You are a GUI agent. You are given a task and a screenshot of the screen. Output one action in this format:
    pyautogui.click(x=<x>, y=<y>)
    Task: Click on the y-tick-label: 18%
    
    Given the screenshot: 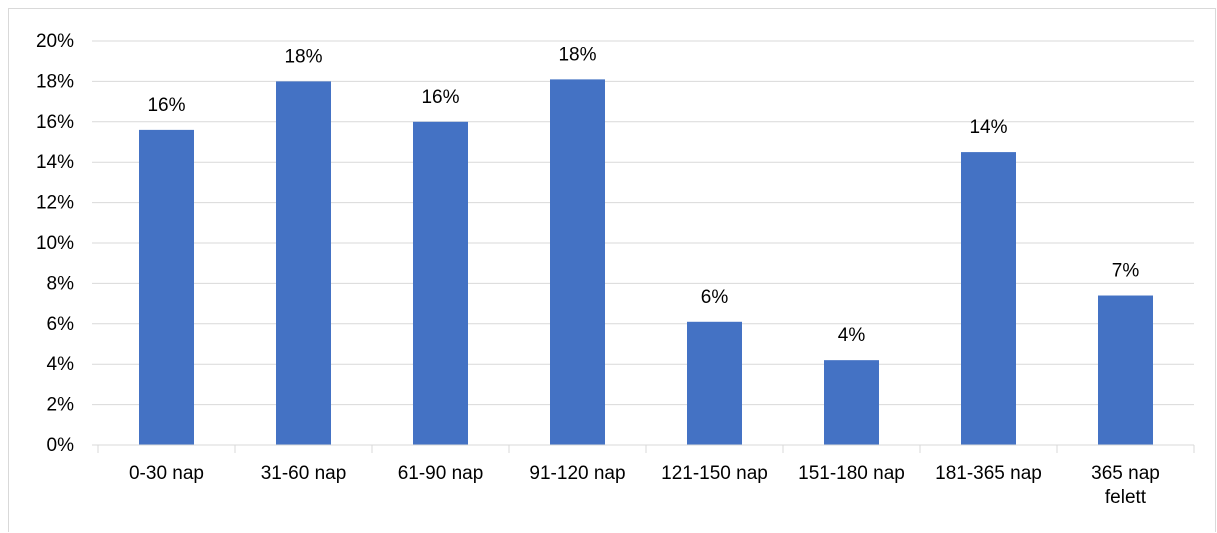 What is the action you would take?
    pyautogui.click(x=55, y=81)
    